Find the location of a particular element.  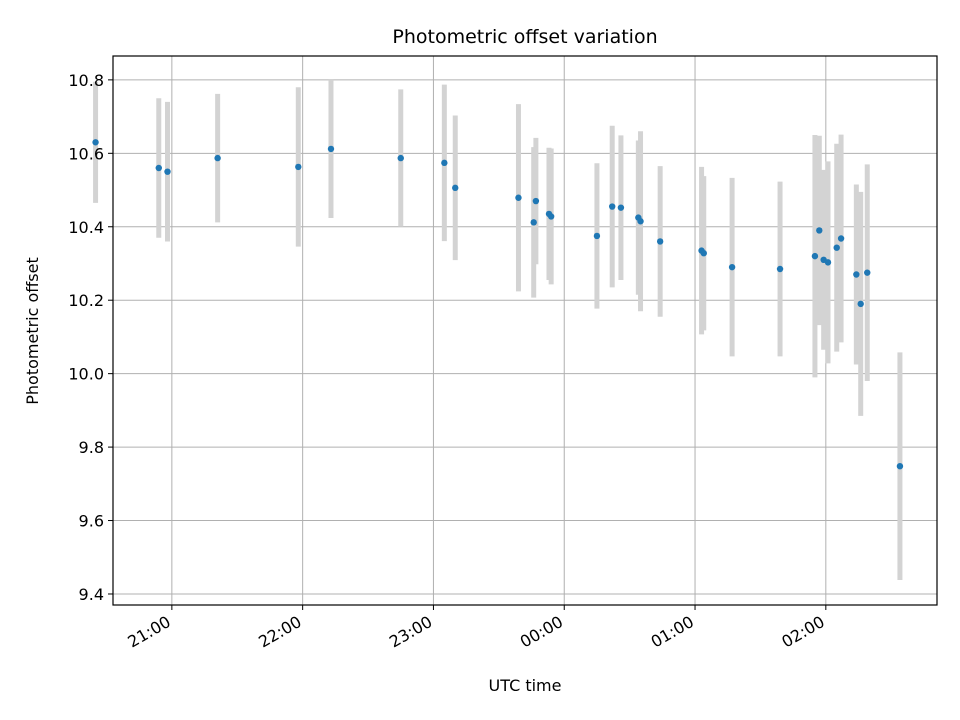

chart-title: Photometric offset variation is located at coordinates (524, 37).